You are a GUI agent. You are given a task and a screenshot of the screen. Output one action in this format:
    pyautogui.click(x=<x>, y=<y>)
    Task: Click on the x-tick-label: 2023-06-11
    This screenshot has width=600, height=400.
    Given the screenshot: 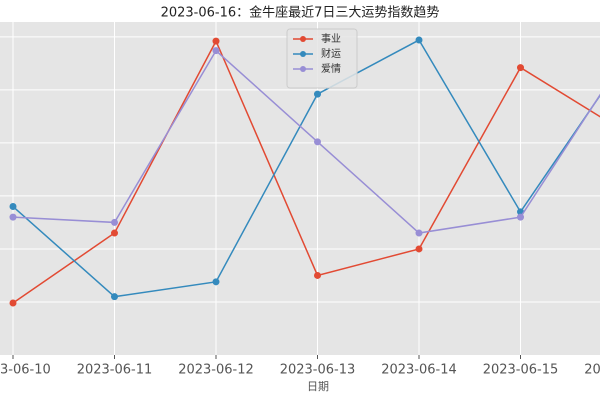 What is the action you would take?
    pyautogui.click(x=115, y=370)
    